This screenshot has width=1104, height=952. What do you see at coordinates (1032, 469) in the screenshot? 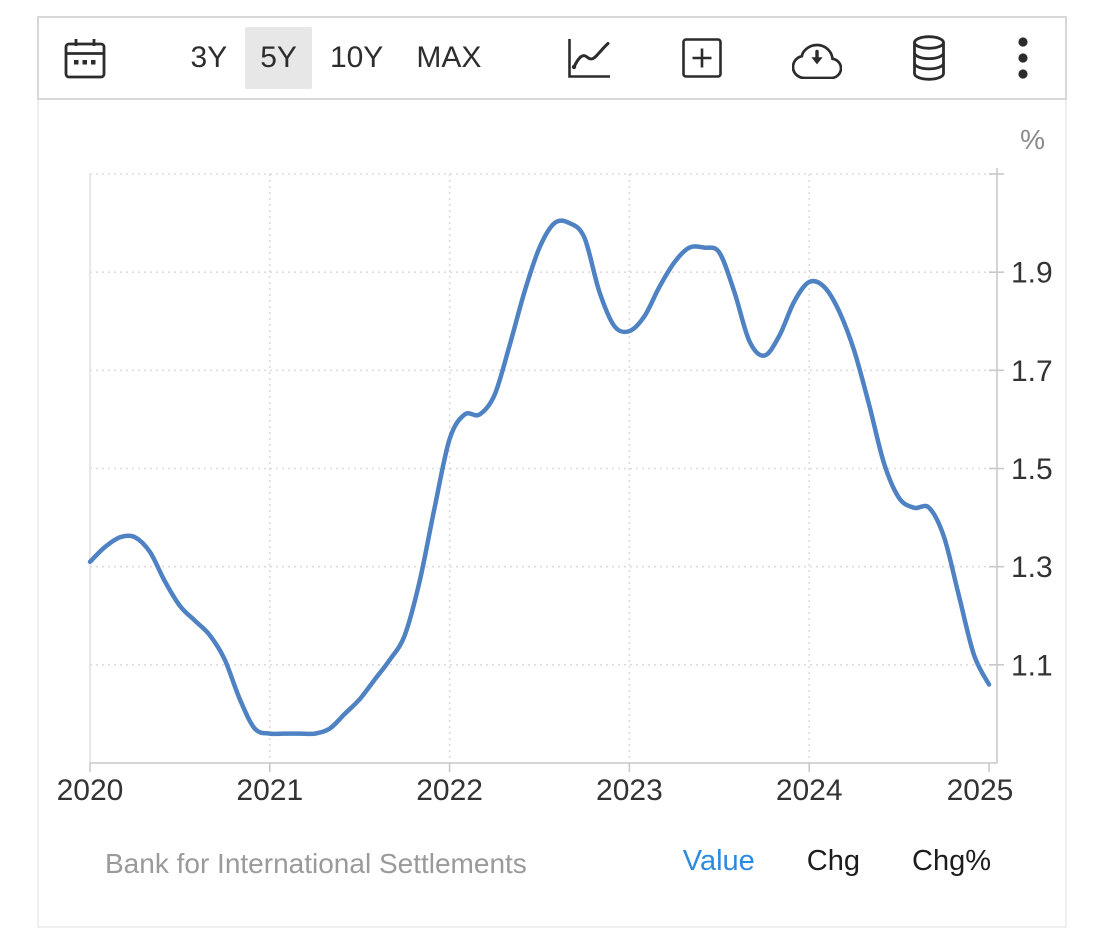
I see `svg-text: 1.5` at bounding box center [1032, 469].